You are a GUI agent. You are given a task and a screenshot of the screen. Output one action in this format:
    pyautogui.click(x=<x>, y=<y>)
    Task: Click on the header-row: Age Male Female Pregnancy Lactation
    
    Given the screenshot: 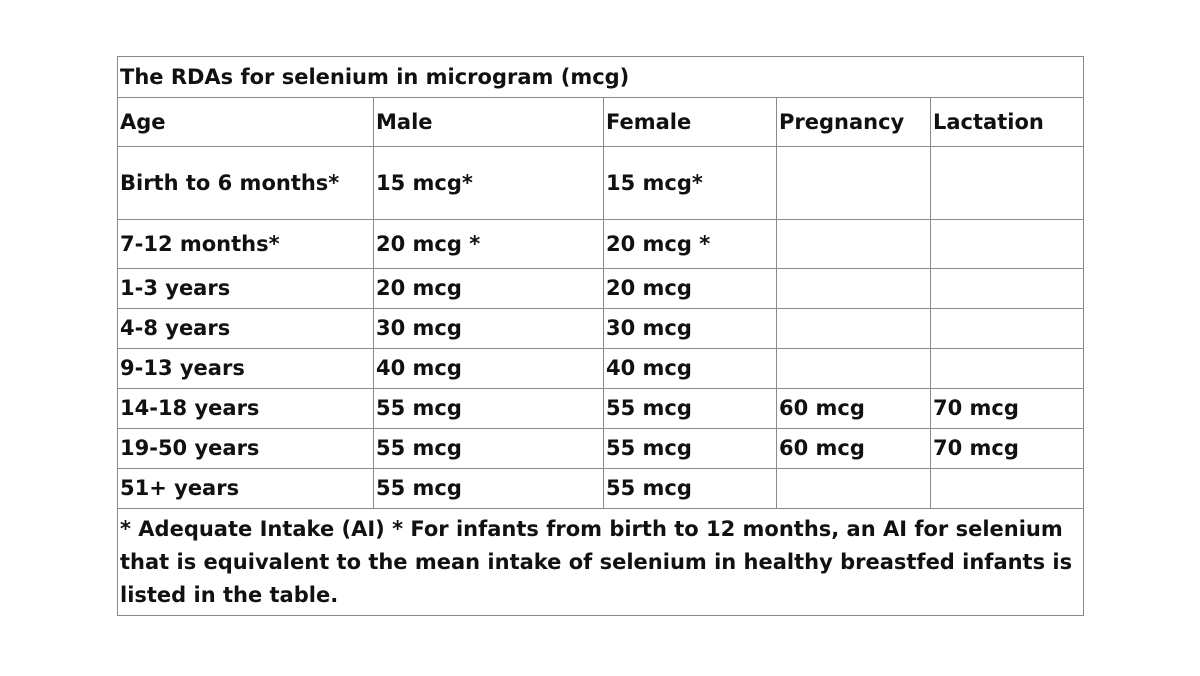 What is the action you would take?
    pyautogui.click(x=601, y=122)
    